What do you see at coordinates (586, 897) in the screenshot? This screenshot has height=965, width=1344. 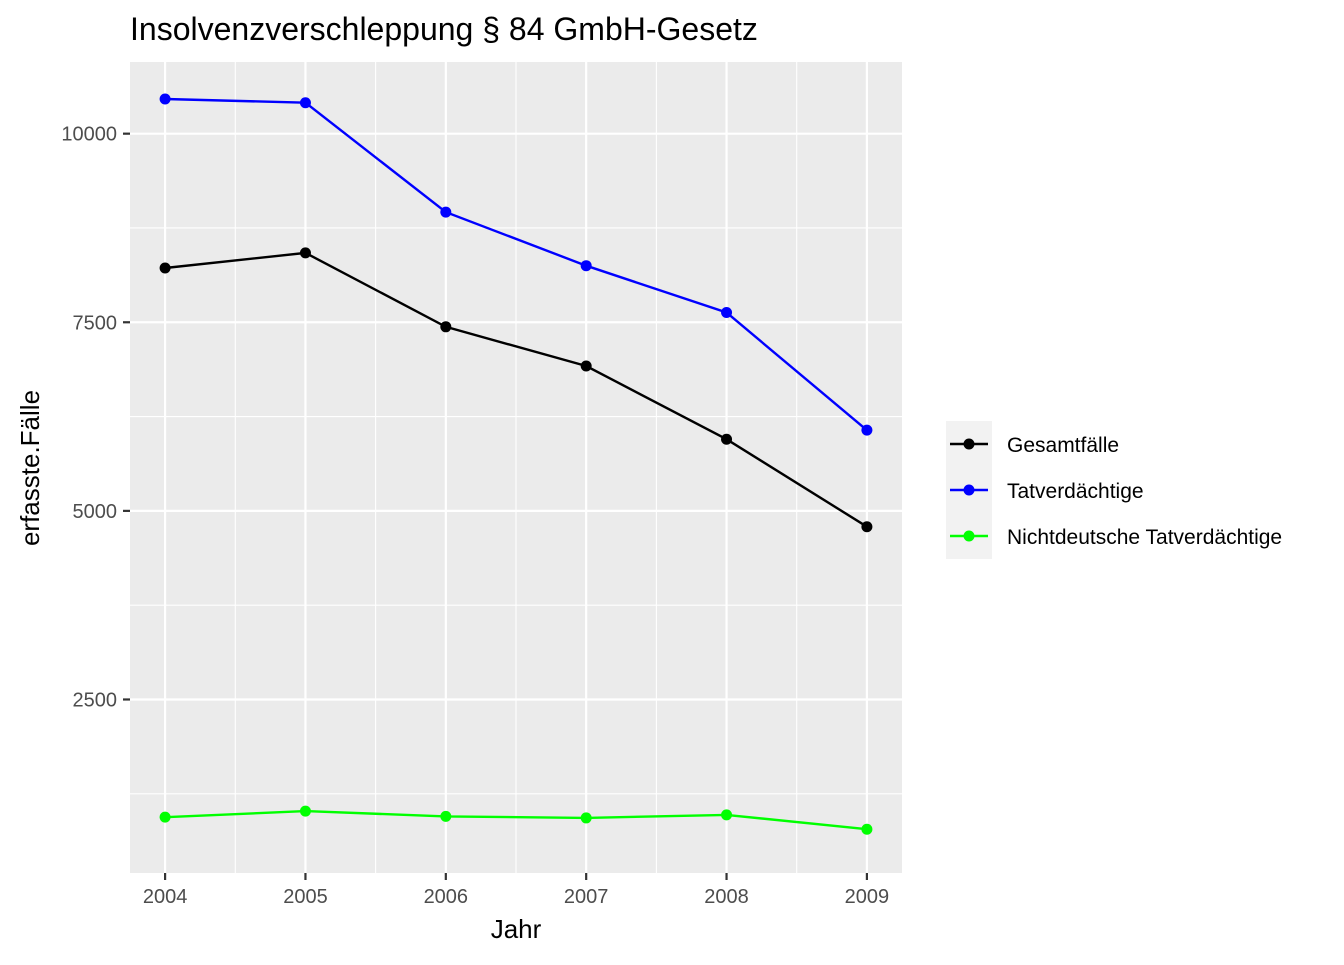 I see `x-tick-label: 2007` at bounding box center [586, 897].